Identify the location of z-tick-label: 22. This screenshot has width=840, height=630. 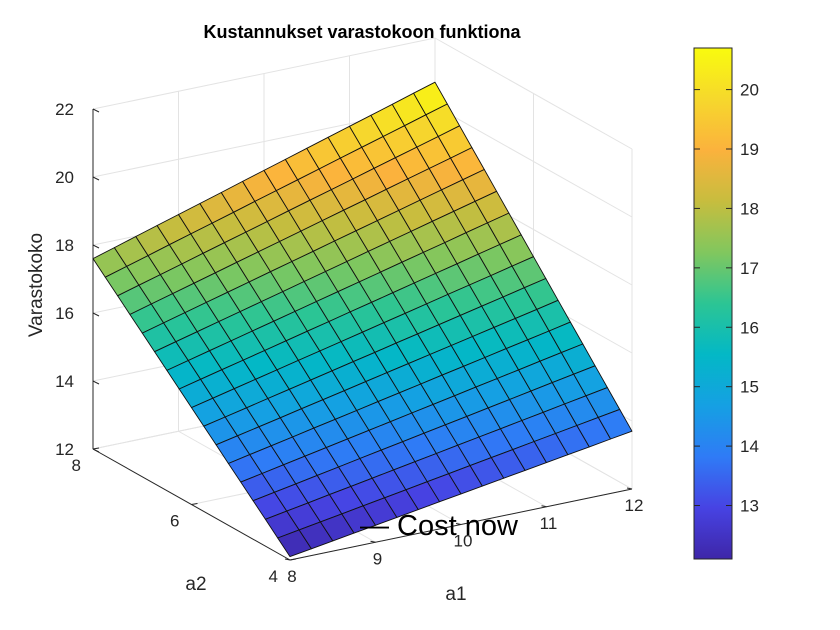
(64, 109).